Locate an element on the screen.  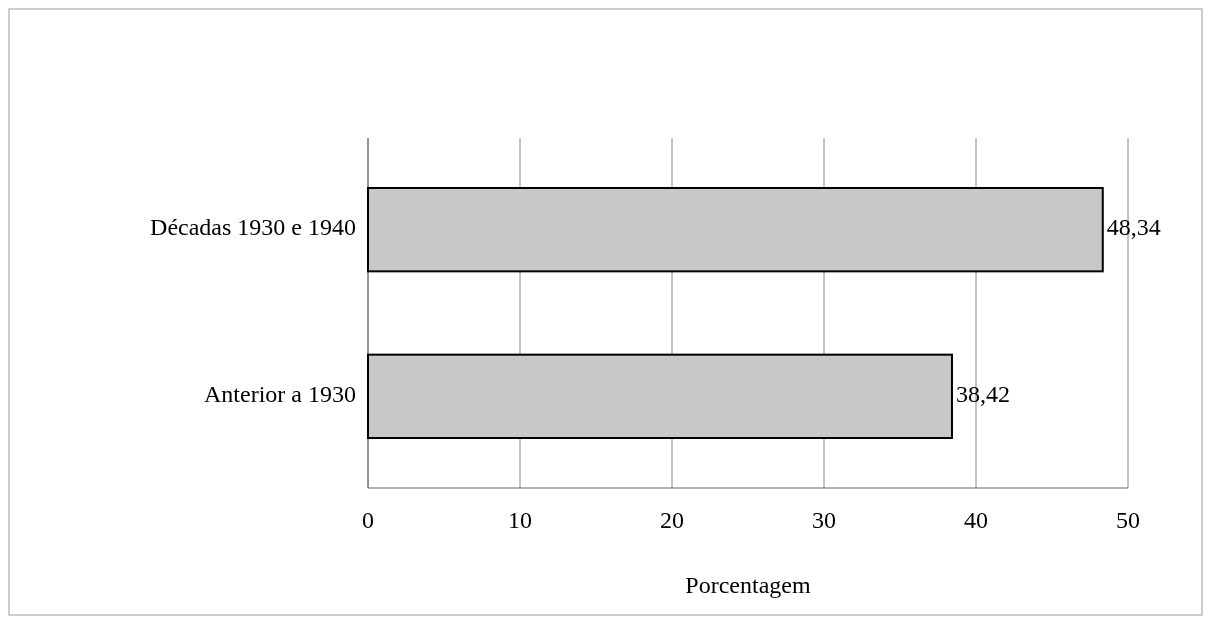
y-tick-label: Anterior a 1930 is located at coordinates (280, 393).